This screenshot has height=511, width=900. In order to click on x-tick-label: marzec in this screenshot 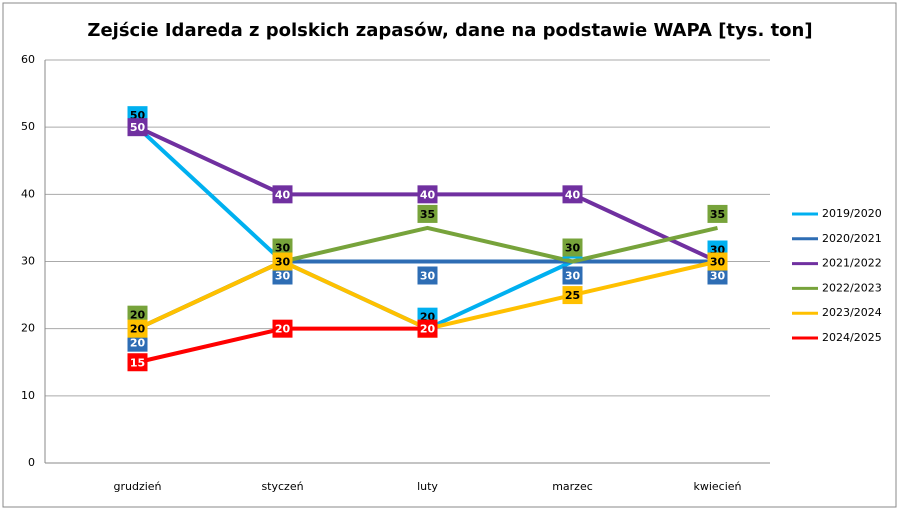, I will do `click(572, 486)`.